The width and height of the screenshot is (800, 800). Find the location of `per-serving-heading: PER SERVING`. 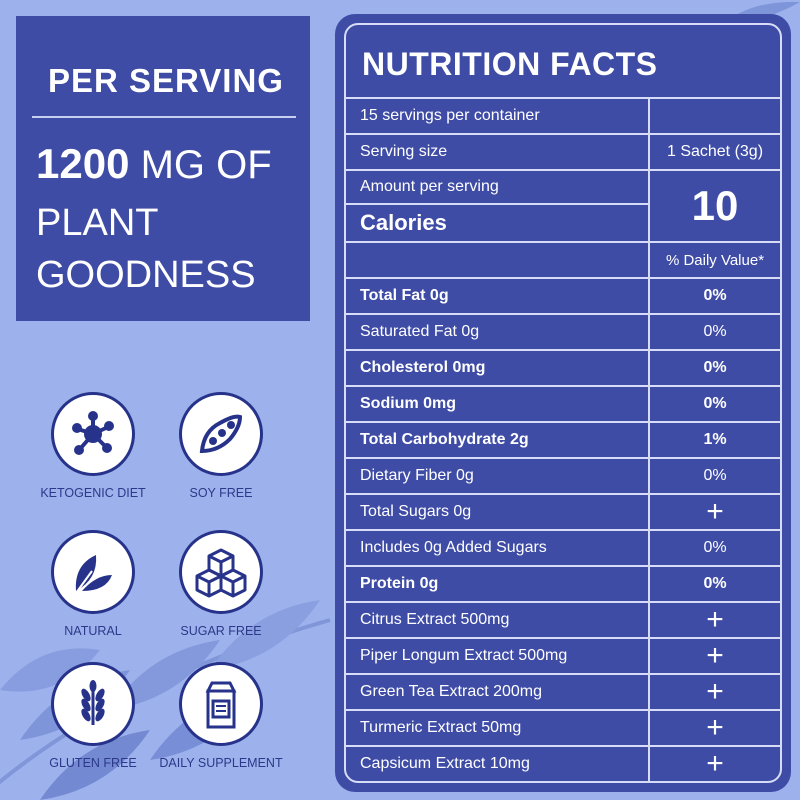

per-serving-heading: PER SERVING is located at coordinates (166, 80).